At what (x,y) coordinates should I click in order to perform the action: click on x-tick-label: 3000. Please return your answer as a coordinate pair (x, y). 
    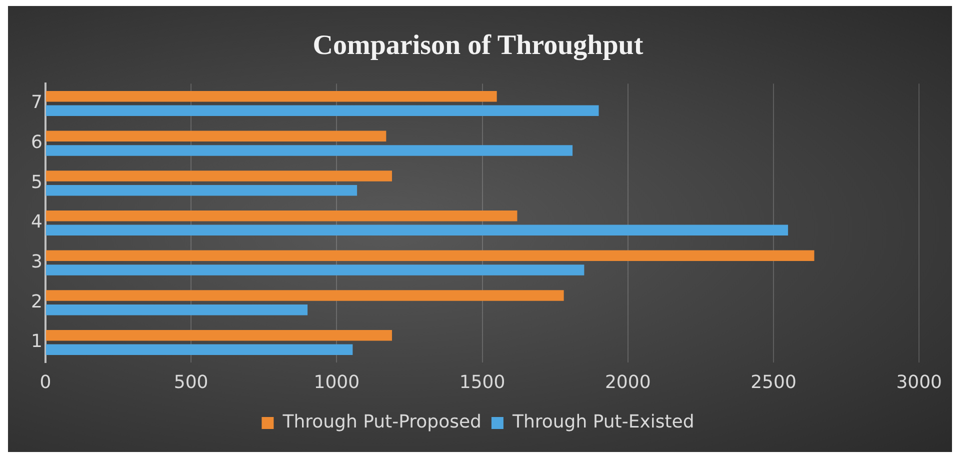
    Looking at the image, I should click on (919, 382).